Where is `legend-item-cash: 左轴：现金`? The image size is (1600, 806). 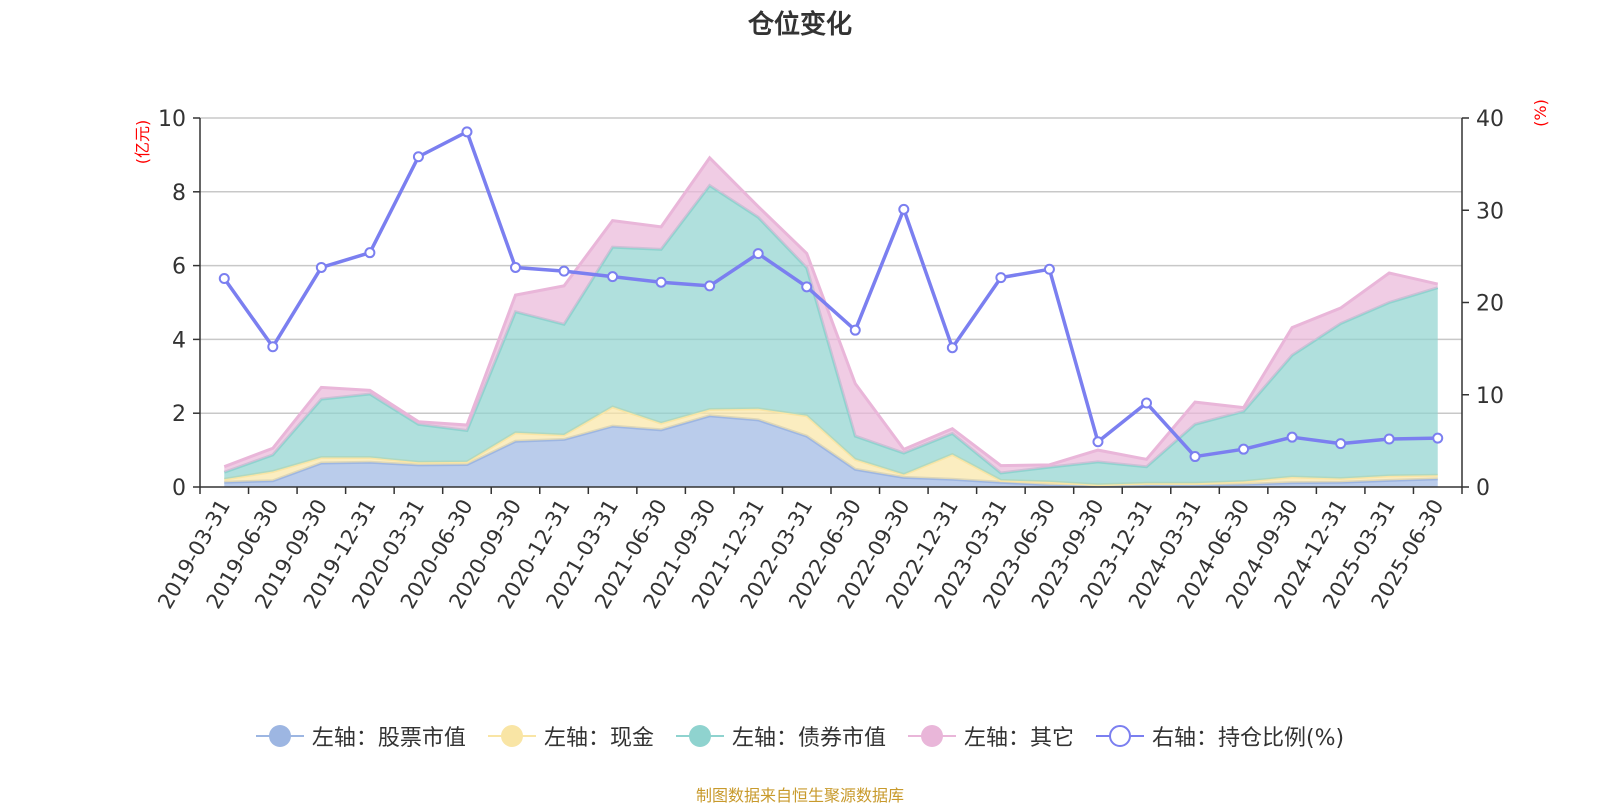
legend-item-cash: 左轴：现金 is located at coordinates (570, 736).